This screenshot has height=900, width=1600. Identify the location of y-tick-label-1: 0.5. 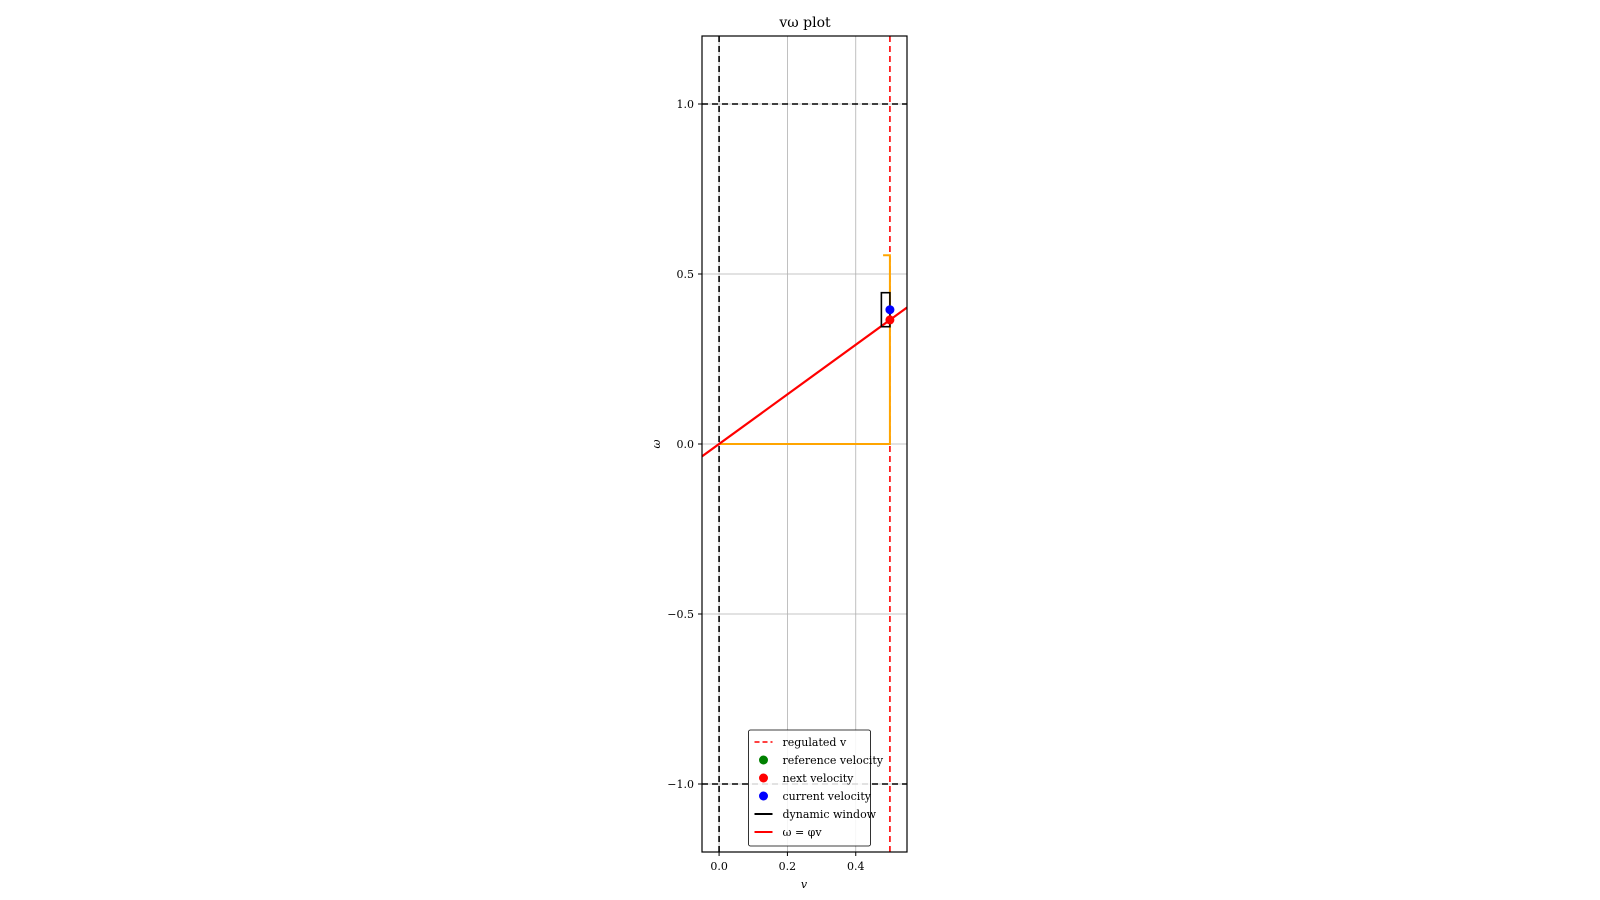
(686, 274).